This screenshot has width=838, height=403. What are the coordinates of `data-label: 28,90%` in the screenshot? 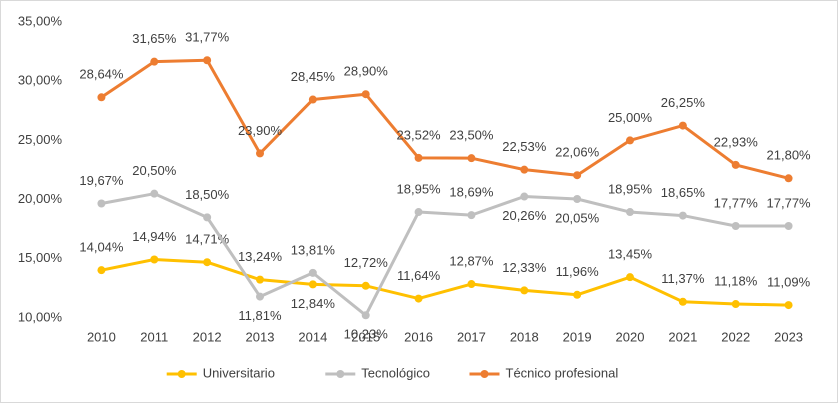 It's located at (366, 71).